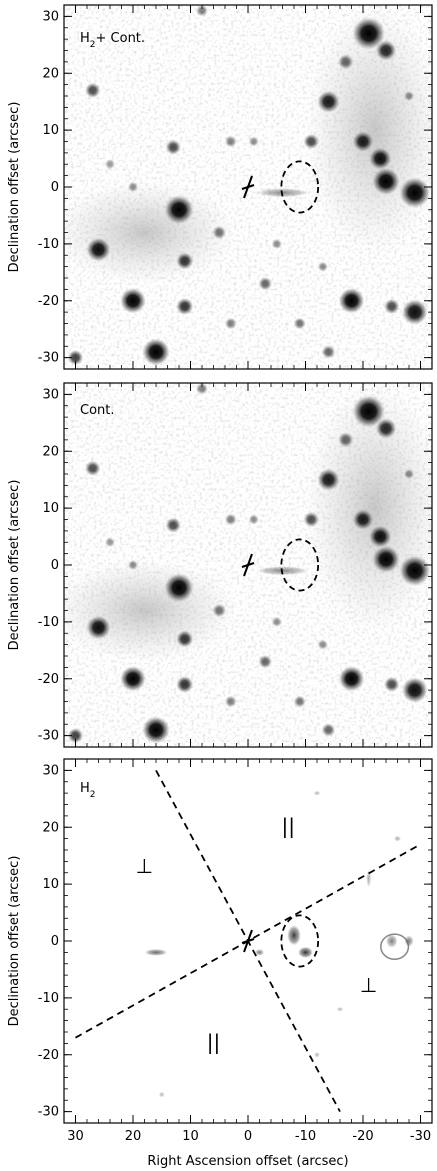 Image resolution: width=437 pixels, height=1171 pixels. What do you see at coordinates (48, 358) in the screenshot?
I see `y-tick-label: -30` at bounding box center [48, 358].